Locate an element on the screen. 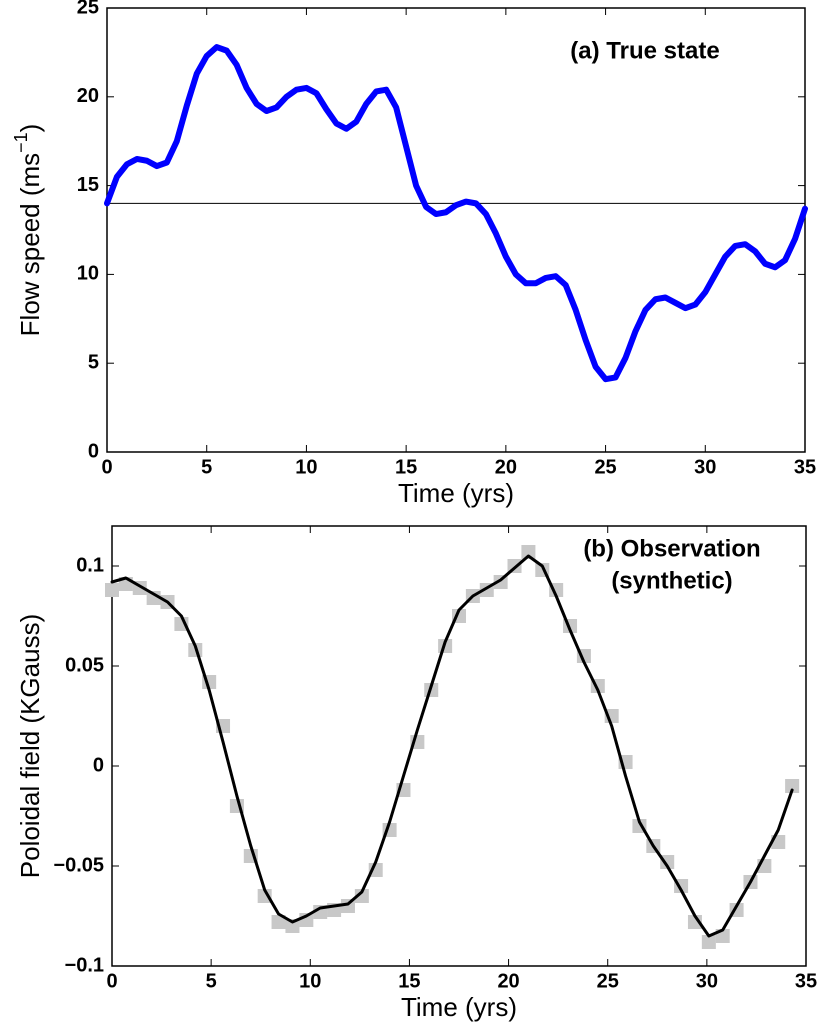 The image size is (830, 1034). y-tick-label: 15 is located at coordinates (88, 185).